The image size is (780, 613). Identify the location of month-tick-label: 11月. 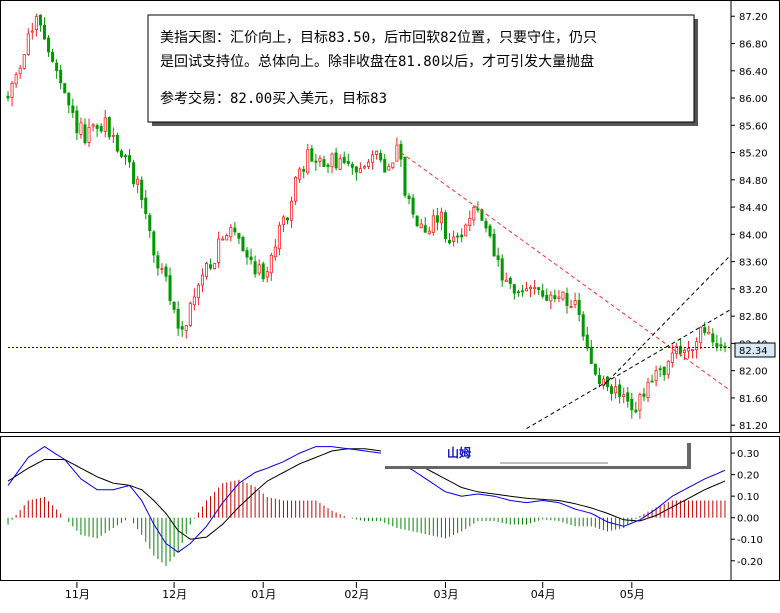
(77, 594).